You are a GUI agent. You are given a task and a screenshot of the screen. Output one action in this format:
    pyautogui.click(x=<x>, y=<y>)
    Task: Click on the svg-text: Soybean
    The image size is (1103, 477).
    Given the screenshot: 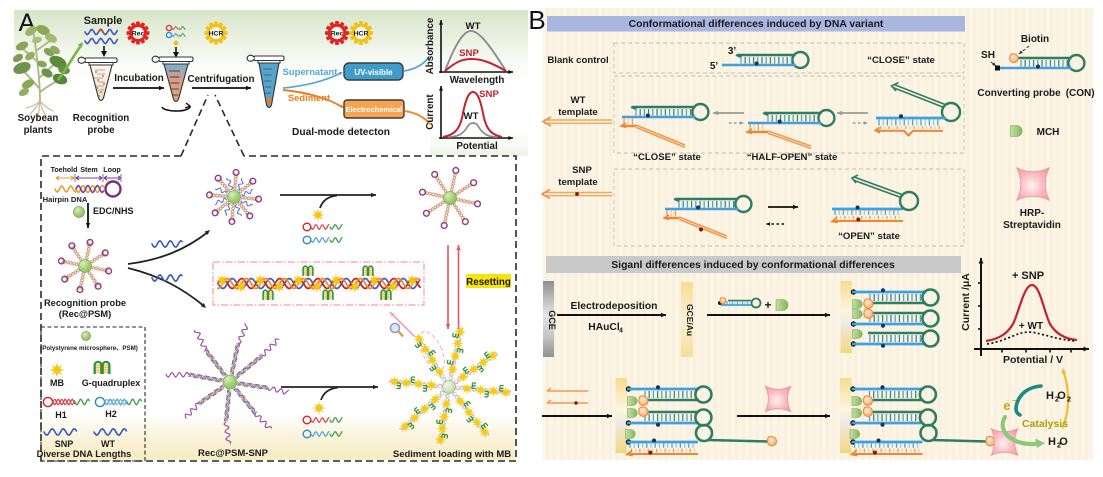 What is the action you would take?
    pyautogui.click(x=38, y=118)
    